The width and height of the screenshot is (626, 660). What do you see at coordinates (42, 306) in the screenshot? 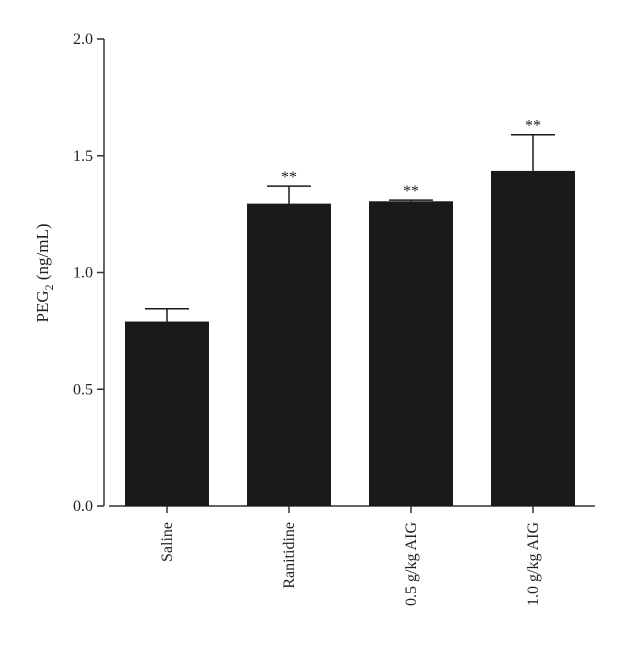
I see `y-axis-title-main: PEG` at bounding box center [42, 306].